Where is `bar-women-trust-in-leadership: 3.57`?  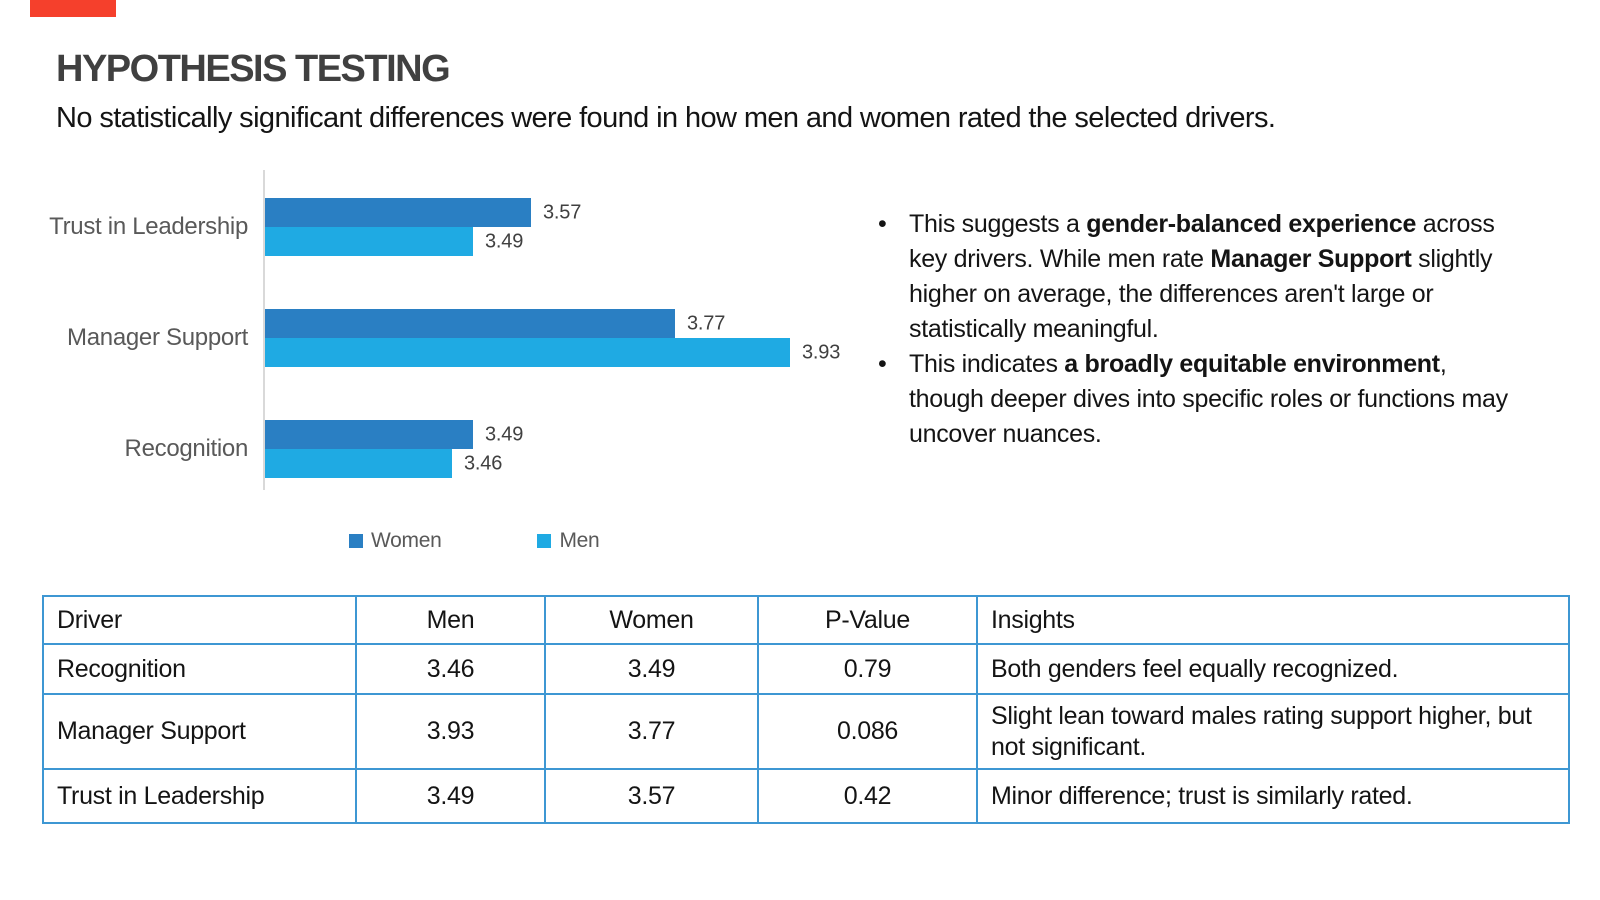 bar-women-trust-in-leadership: 3.57 is located at coordinates (423, 212).